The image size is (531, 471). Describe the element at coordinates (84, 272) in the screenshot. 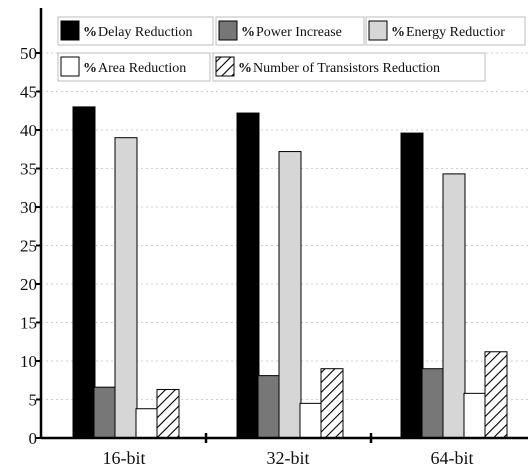

I see `bar-delay-reduction-16-bit` at that location.